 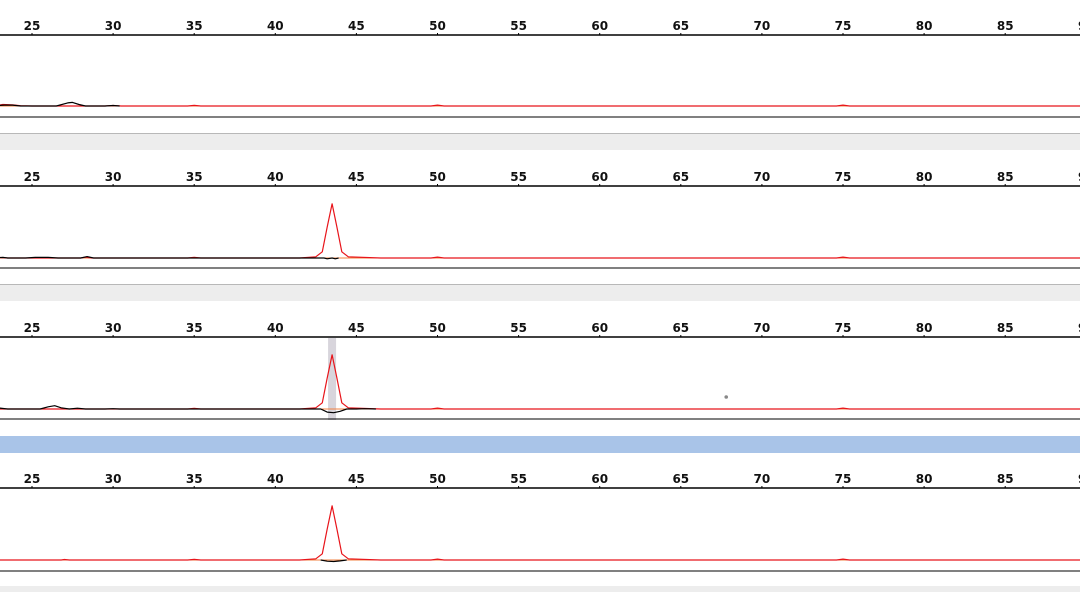 I want to click on peak-highlight, so click(x=332, y=379).